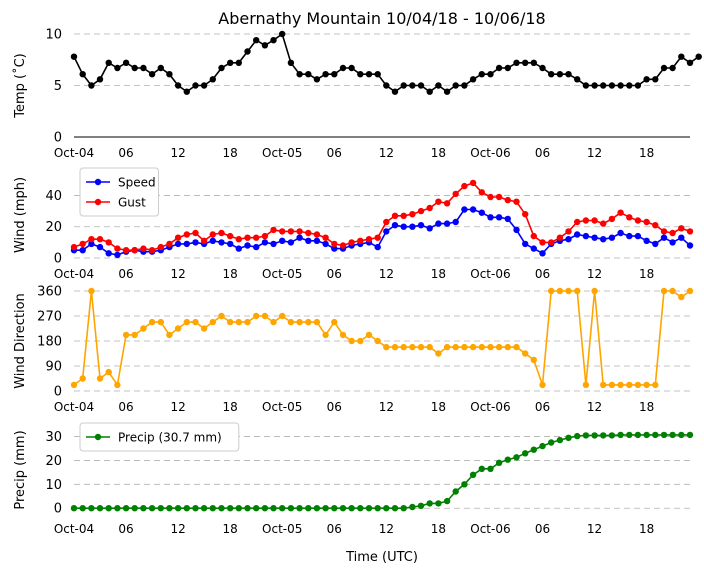 This screenshot has width=704, height=573. I want to click on series-wind-speed, so click(382, 232).